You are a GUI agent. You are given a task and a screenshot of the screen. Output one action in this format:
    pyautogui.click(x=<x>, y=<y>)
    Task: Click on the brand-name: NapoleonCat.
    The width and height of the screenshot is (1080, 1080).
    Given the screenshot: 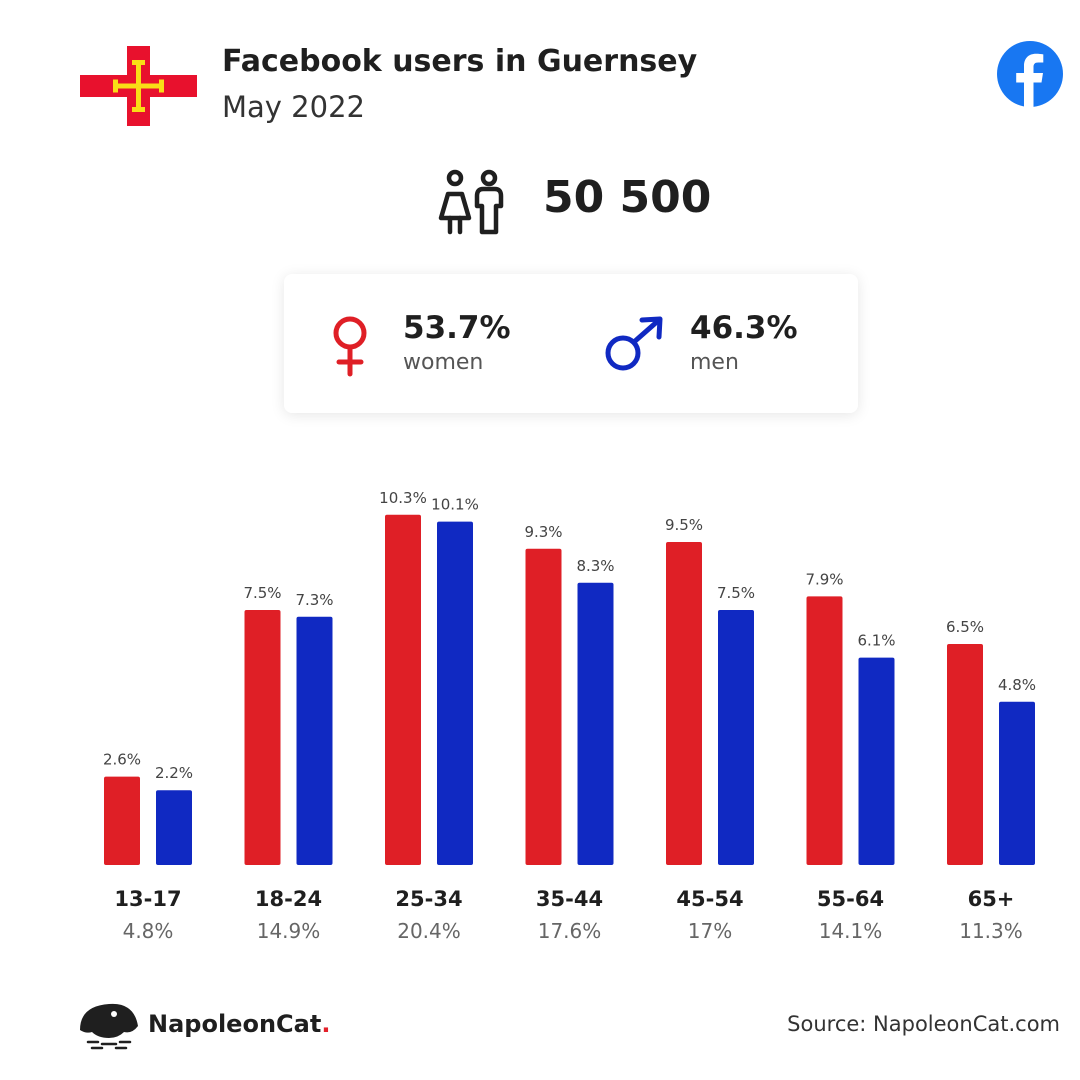 What is the action you would take?
    pyautogui.click(x=239, y=1024)
    